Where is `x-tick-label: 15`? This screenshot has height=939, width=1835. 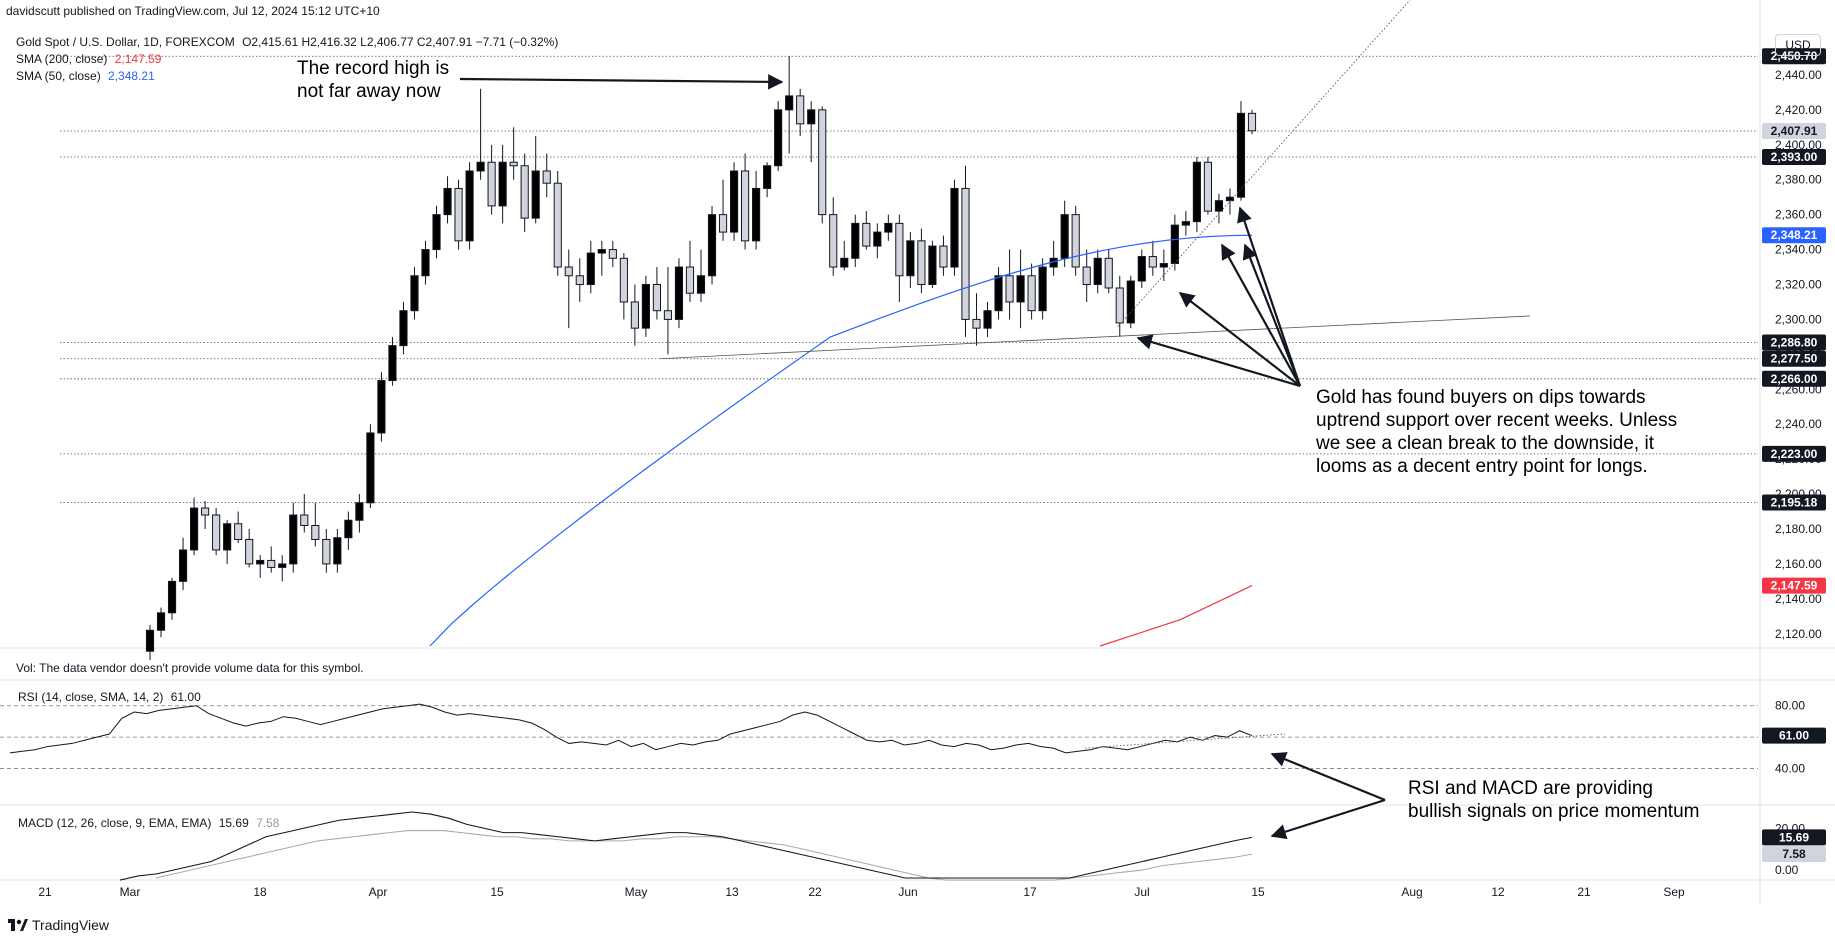
x-tick-label: 15 is located at coordinates (497, 892).